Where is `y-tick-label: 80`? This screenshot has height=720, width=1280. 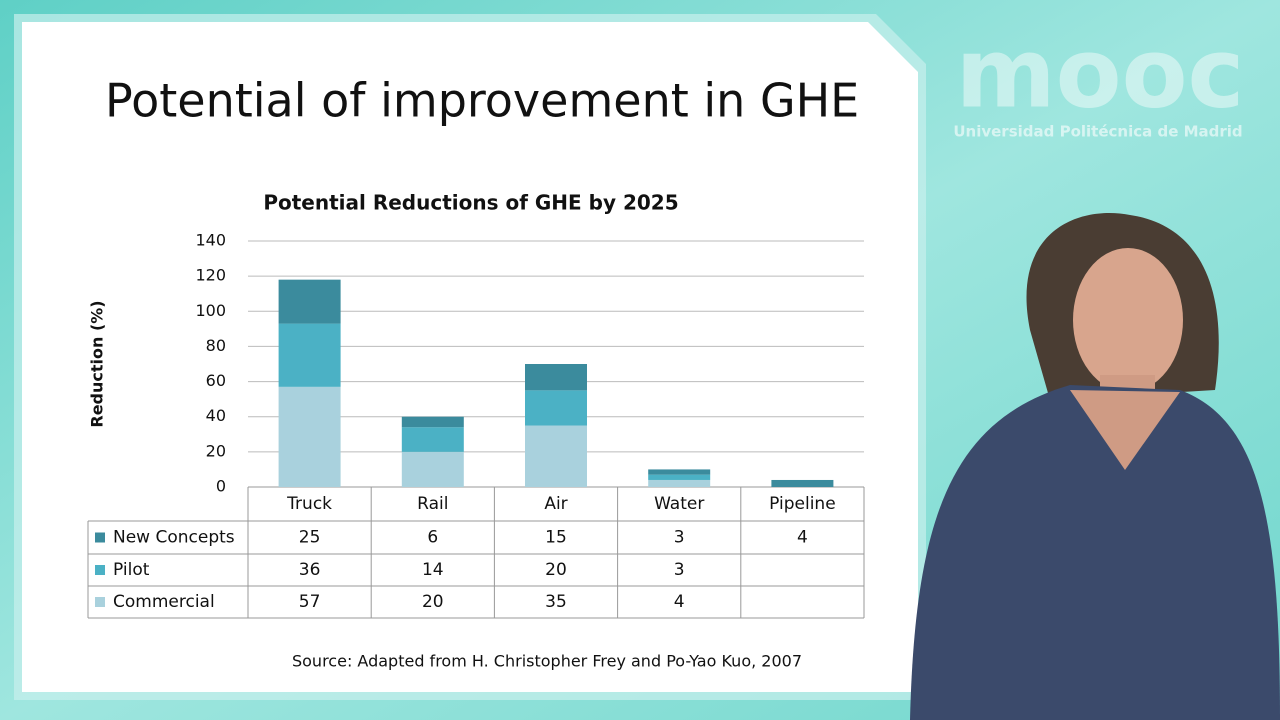 y-tick-label: 80 is located at coordinates (216, 345).